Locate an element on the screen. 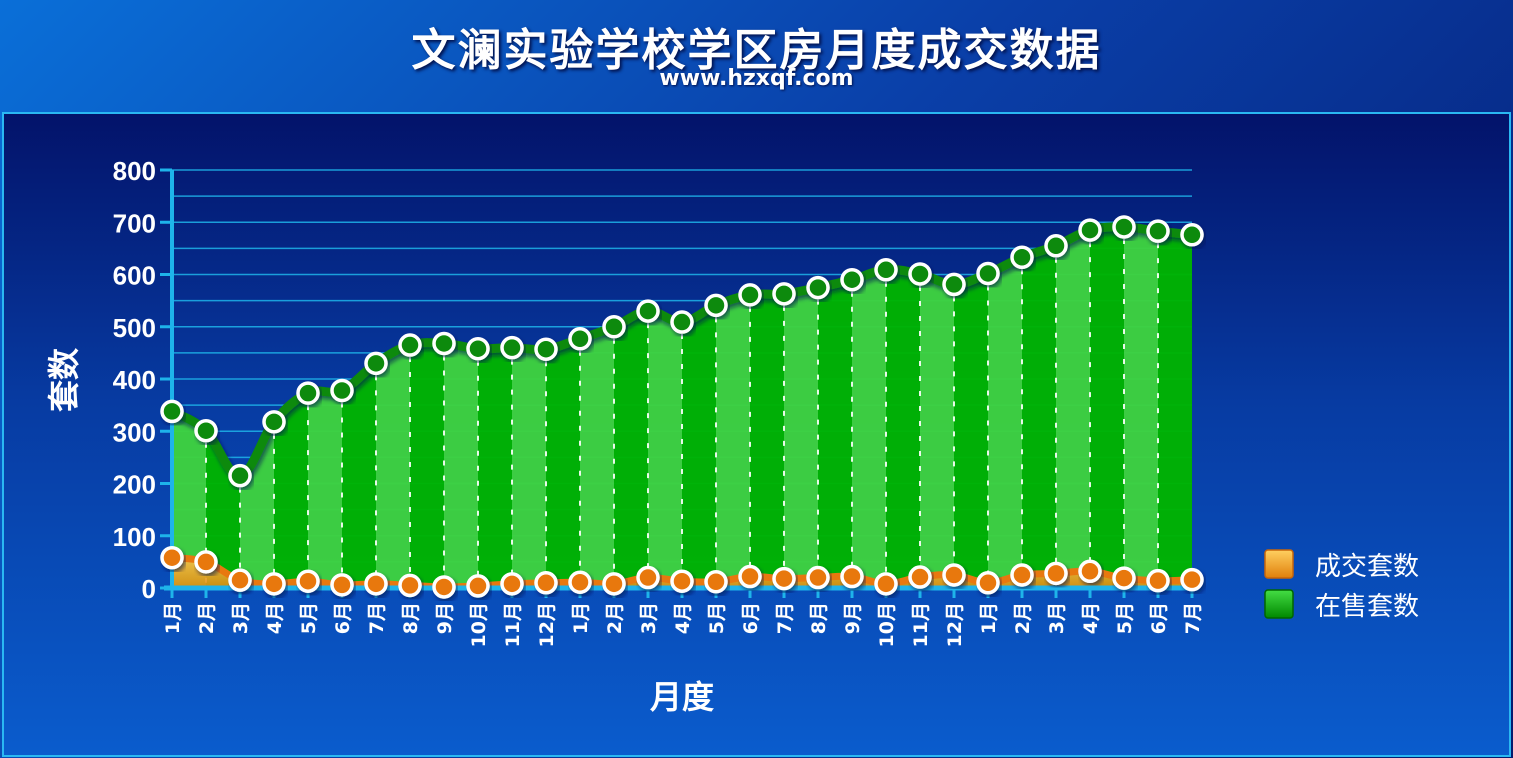  y-tick-label-700: 700 is located at coordinates (134, 223).